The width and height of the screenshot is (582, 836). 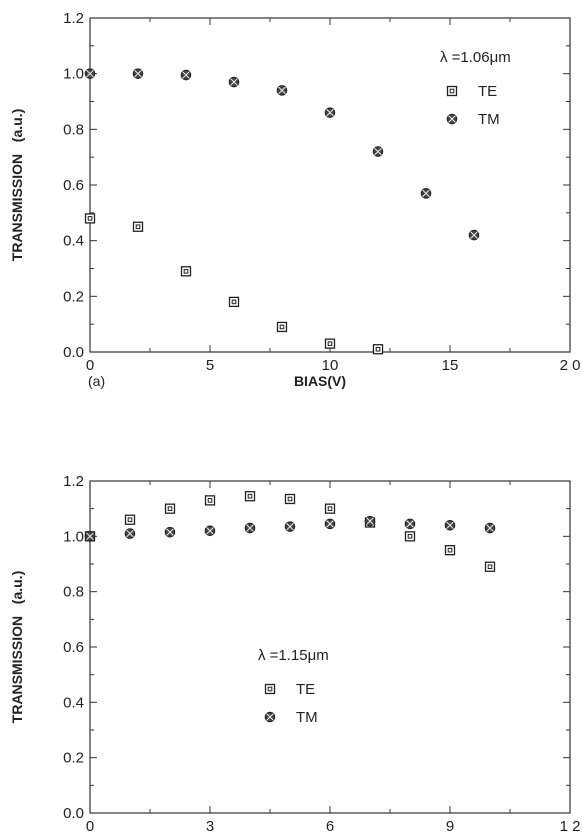 I want to click on legend-title: λ =1.06μm, so click(x=475, y=57).